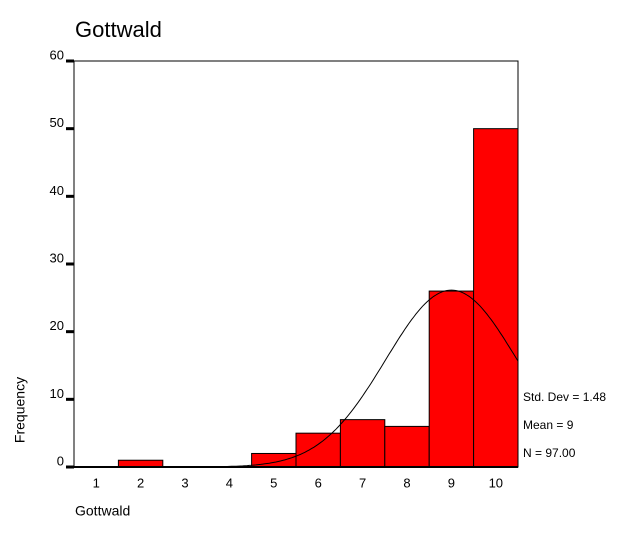 The width and height of the screenshot is (637, 544). What do you see at coordinates (57, 122) in the screenshot?
I see `y-tick-label: 50` at bounding box center [57, 122].